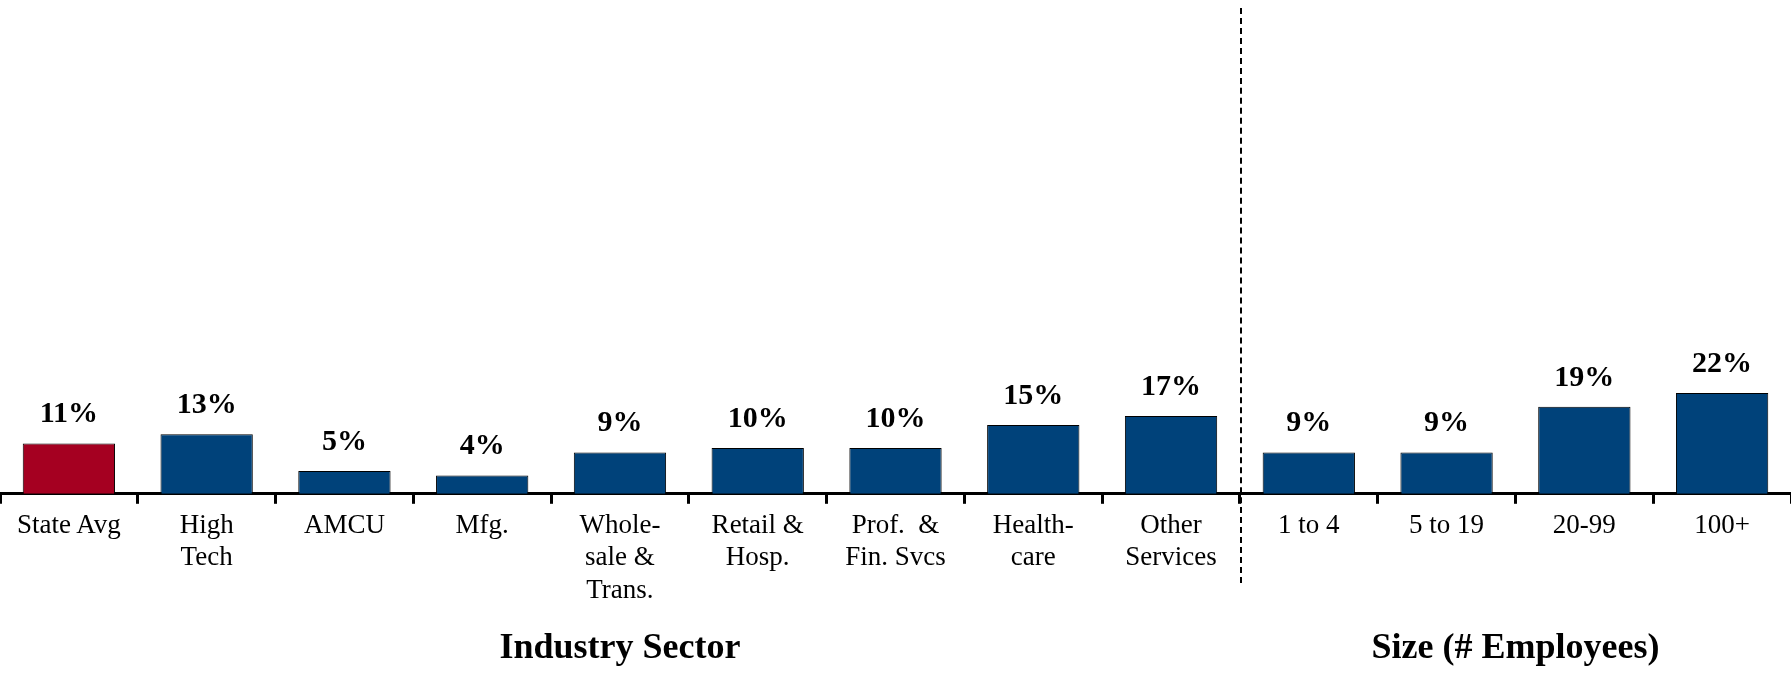  What do you see at coordinates (1722, 524) in the screenshot?
I see `x-tick-label: 100+` at bounding box center [1722, 524].